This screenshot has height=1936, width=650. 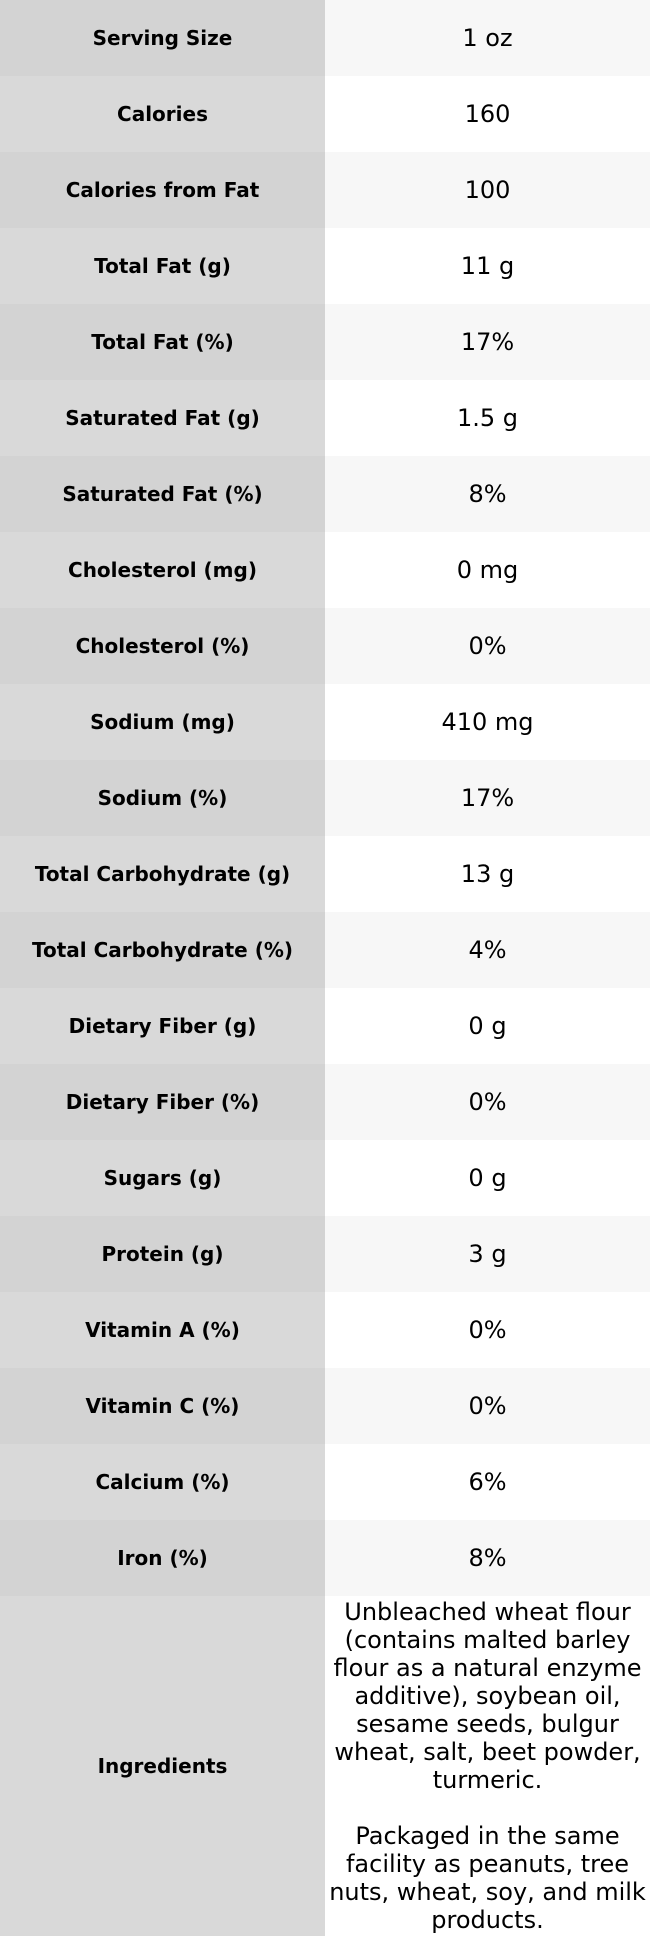 I want to click on table-row: Total Carbohydrate (%) 4%, so click(x=325, y=950).